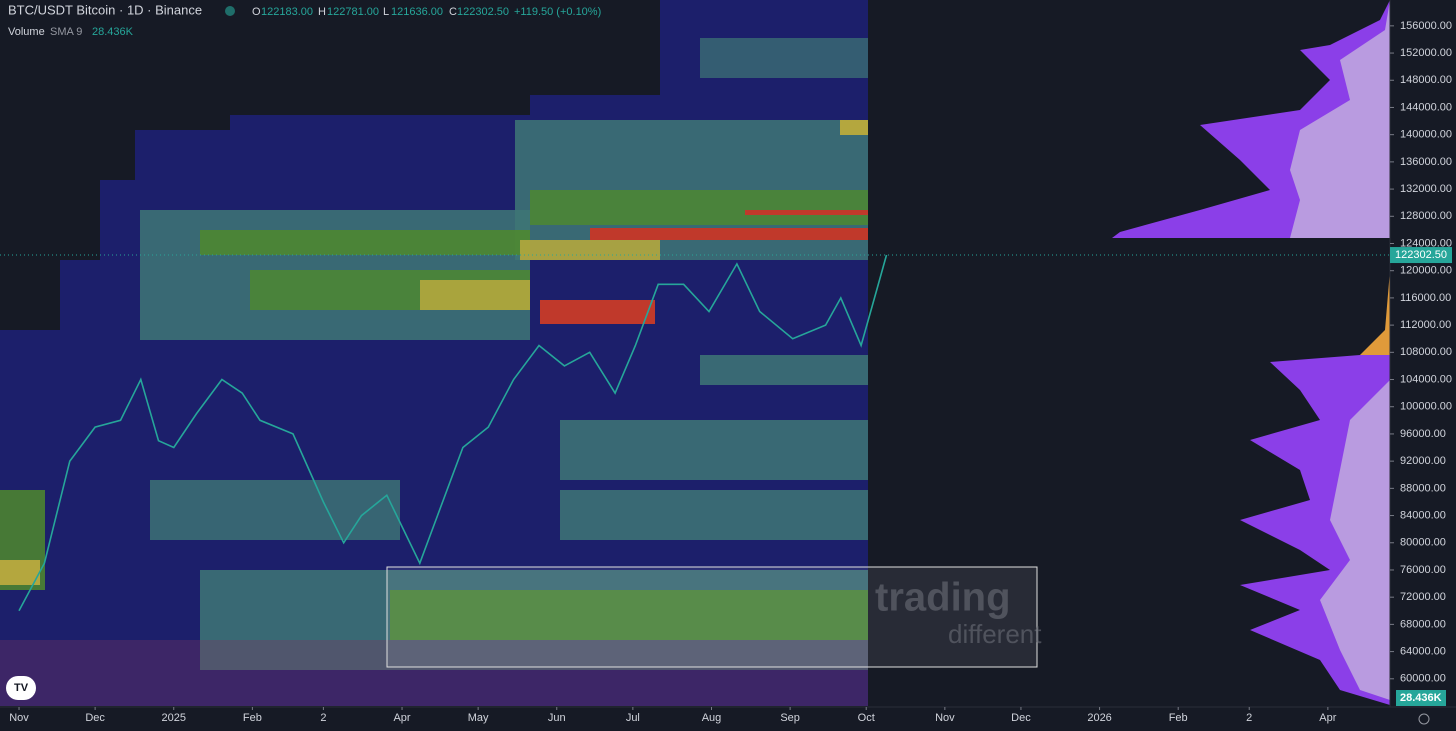 This screenshot has height=731, width=1456. Describe the element at coordinates (1426, 379) in the screenshot. I see `y-tick-label: 104000.00` at that location.